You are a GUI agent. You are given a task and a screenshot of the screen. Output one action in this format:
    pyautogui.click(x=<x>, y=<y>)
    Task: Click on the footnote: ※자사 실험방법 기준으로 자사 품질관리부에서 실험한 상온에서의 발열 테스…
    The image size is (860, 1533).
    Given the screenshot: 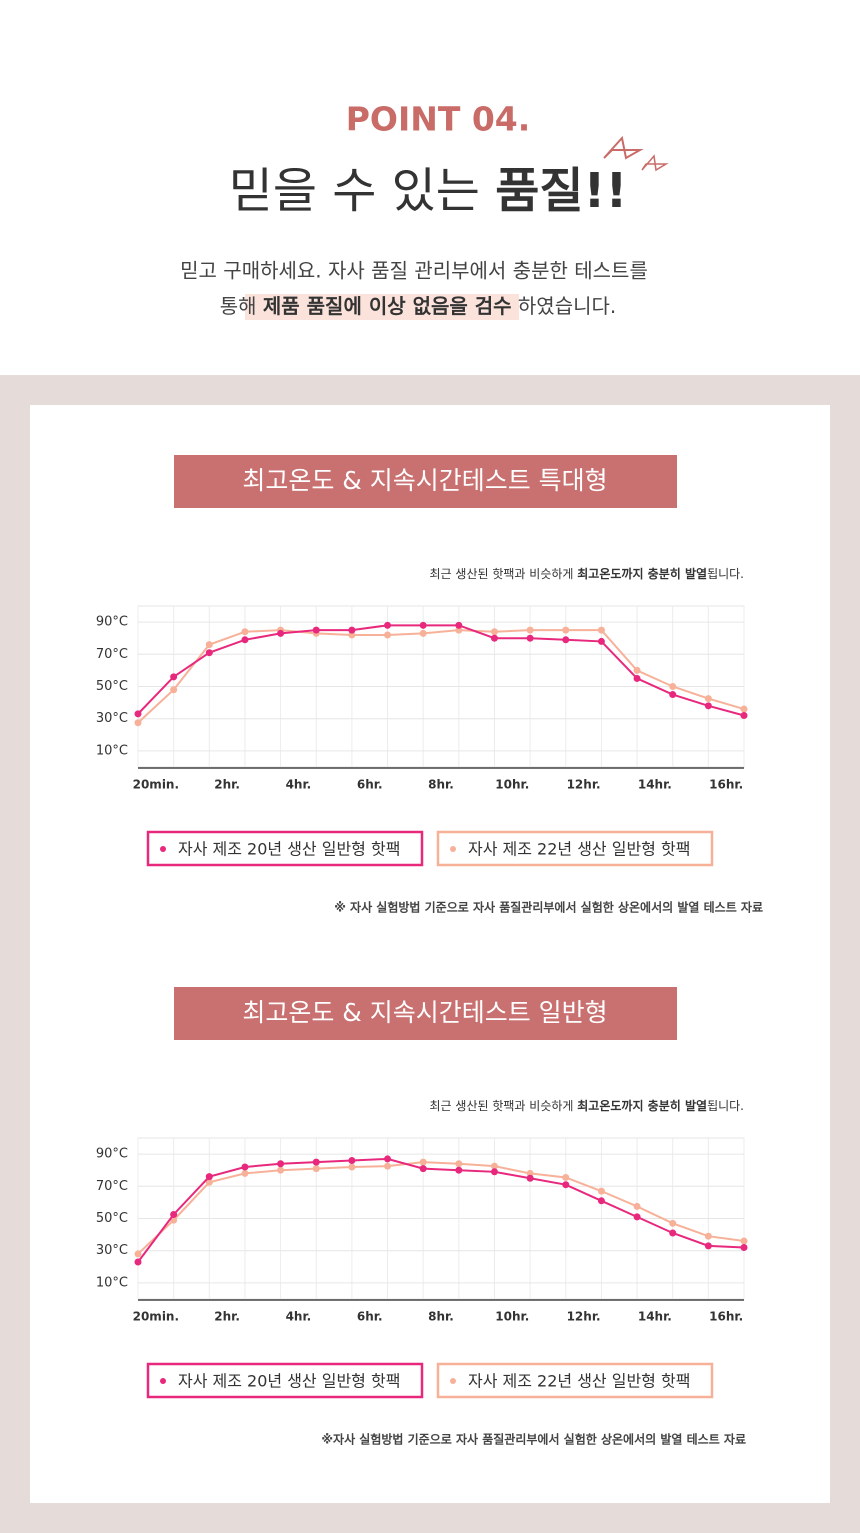 What is the action you would take?
    pyautogui.click(x=533, y=1439)
    